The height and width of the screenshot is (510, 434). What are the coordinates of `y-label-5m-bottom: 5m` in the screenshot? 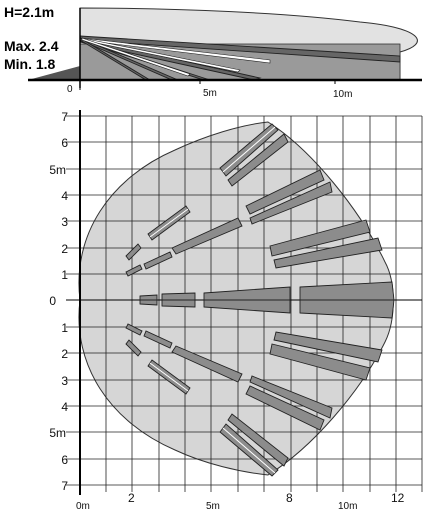 It's located at (57, 433).